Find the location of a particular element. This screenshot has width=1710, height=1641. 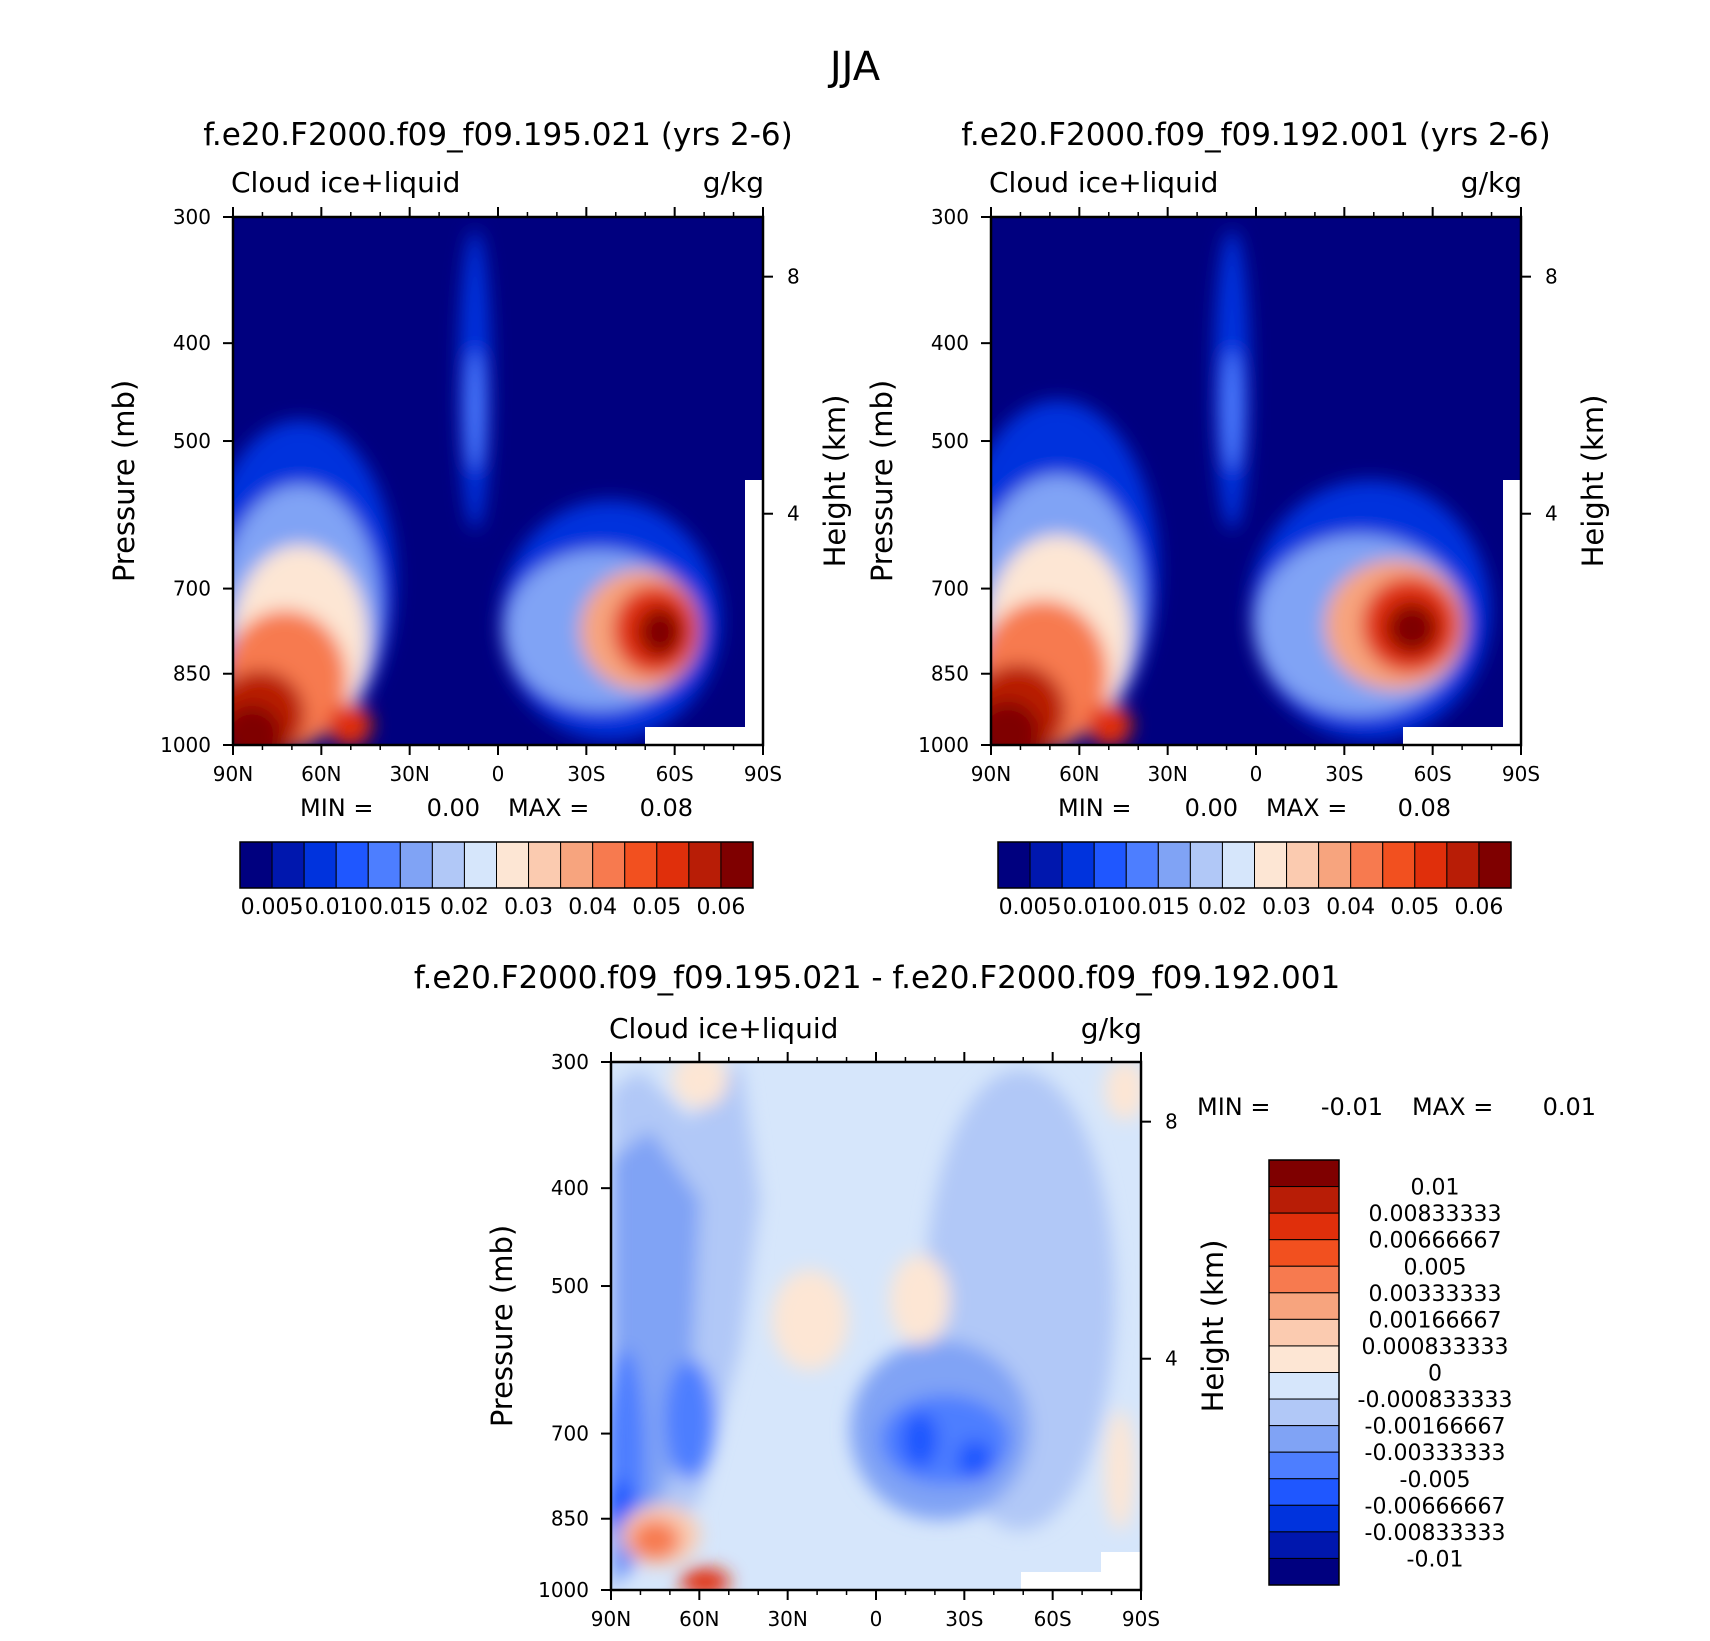

contour-nh-secondary is located at coordinates (1110, 724).